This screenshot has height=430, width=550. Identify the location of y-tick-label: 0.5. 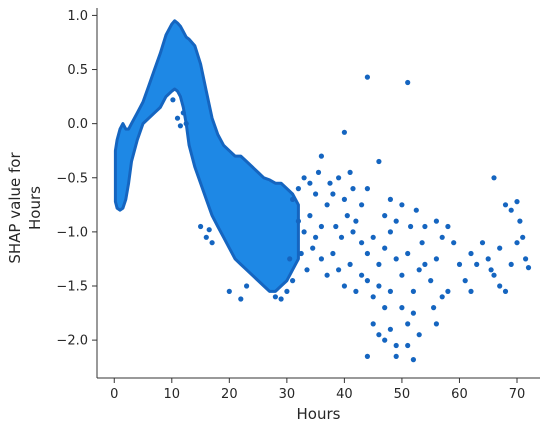
(77, 70).